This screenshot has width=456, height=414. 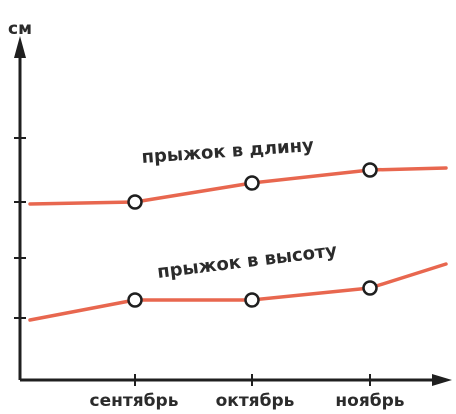 What do you see at coordinates (255, 401) in the screenshot?
I see `x-tick-label: октябрь` at bounding box center [255, 401].